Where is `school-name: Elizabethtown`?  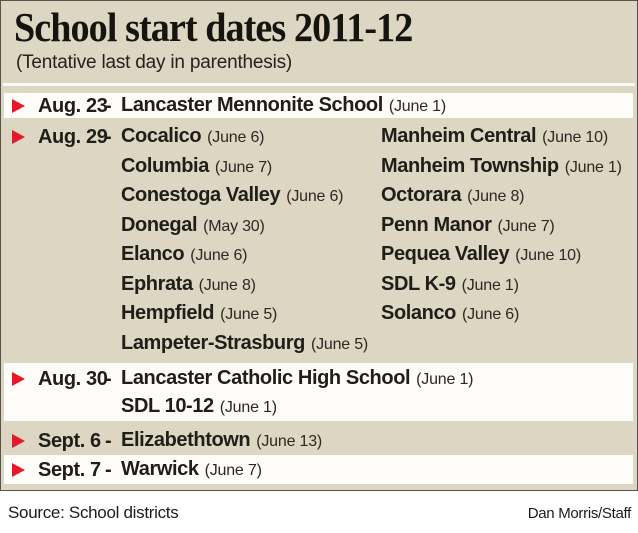 school-name: Elizabethtown is located at coordinates (186, 440).